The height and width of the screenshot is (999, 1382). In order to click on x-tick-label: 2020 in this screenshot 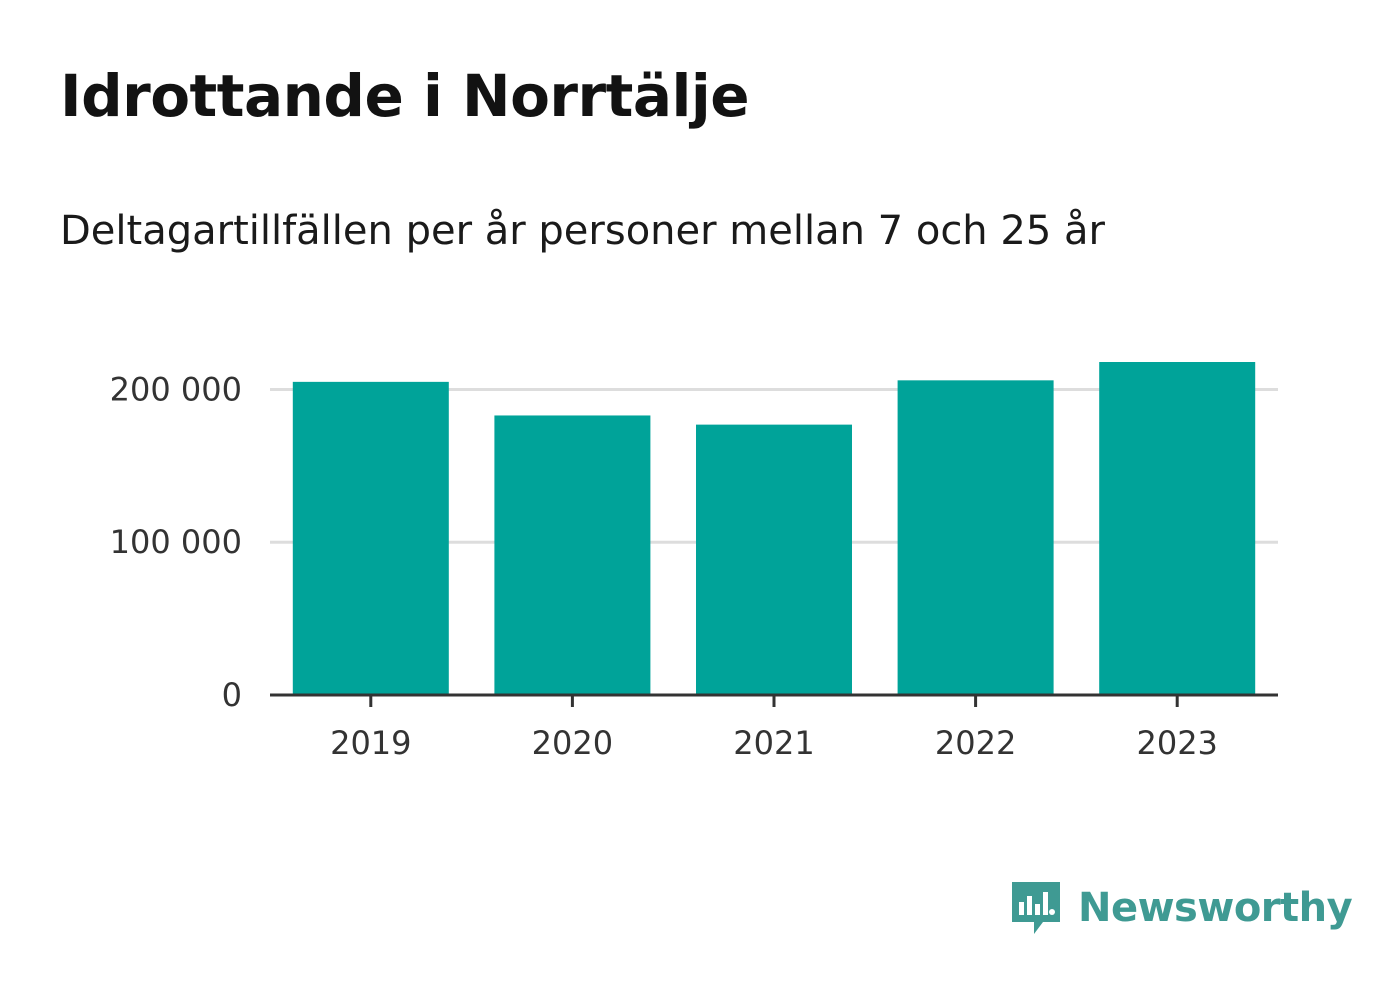, I will do `click(572, 743)`.